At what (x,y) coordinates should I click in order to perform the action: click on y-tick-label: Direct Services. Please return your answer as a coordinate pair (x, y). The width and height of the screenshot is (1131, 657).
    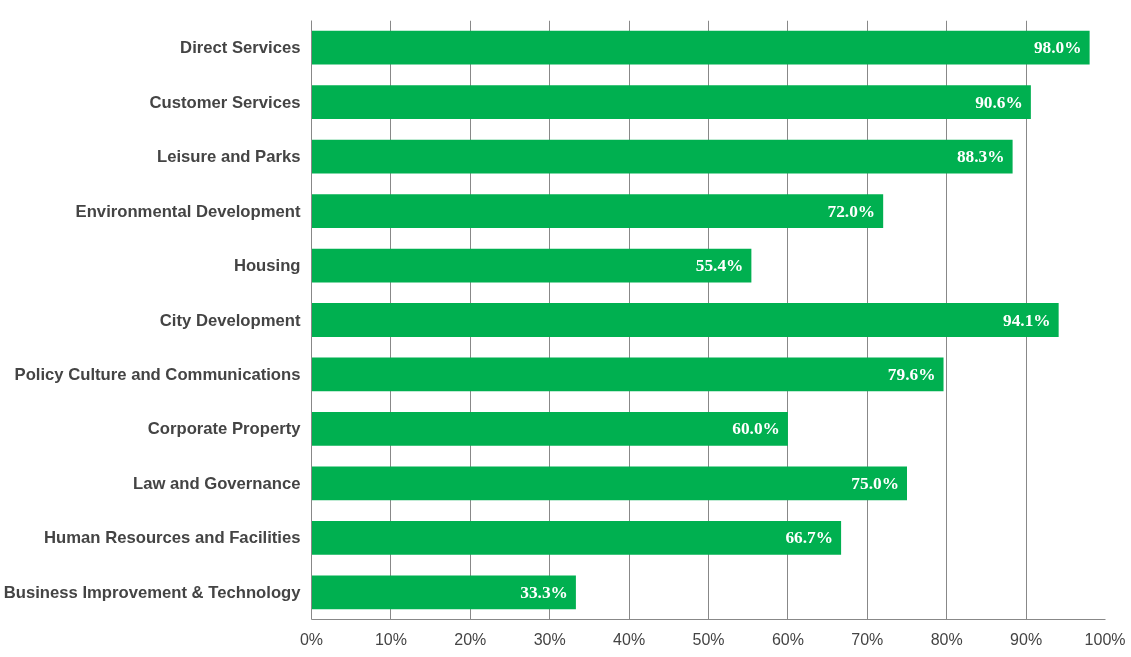
    Looking at the image, I should click on (240, 48).